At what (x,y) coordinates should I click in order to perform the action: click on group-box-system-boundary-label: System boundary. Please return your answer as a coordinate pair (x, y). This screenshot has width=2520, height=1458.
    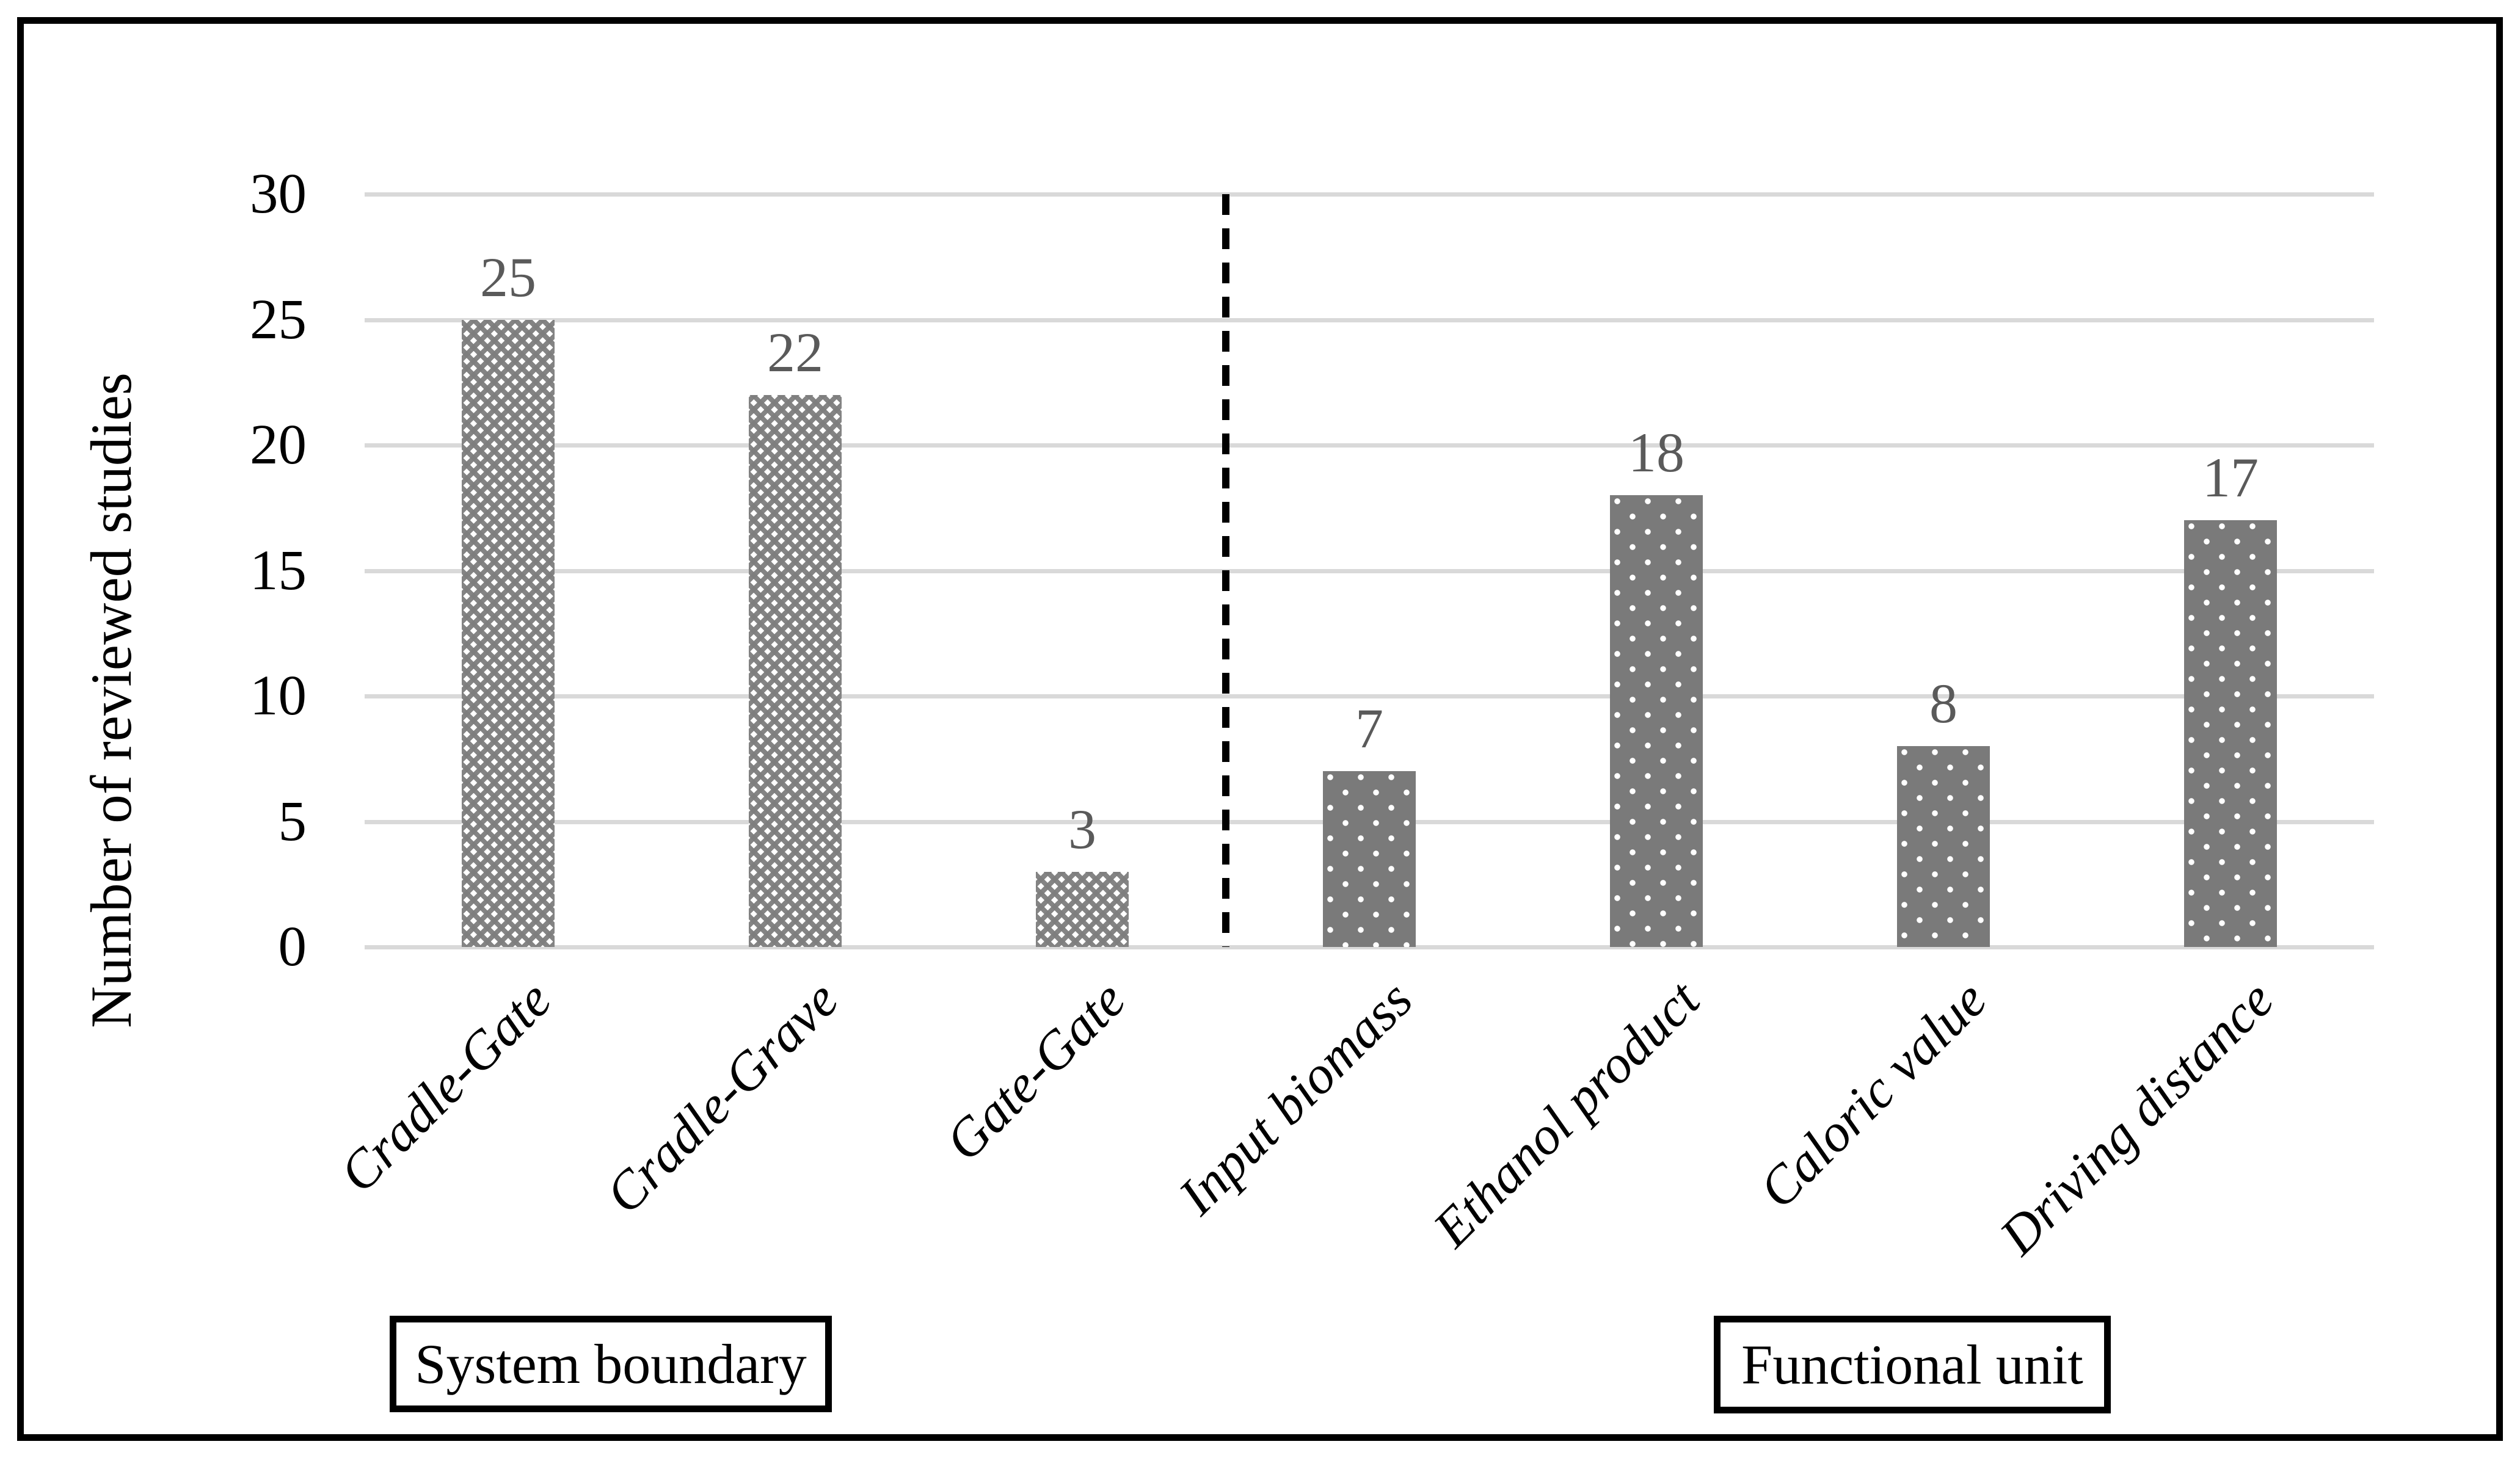
    Looking at the image, I should click on (611, 1364).